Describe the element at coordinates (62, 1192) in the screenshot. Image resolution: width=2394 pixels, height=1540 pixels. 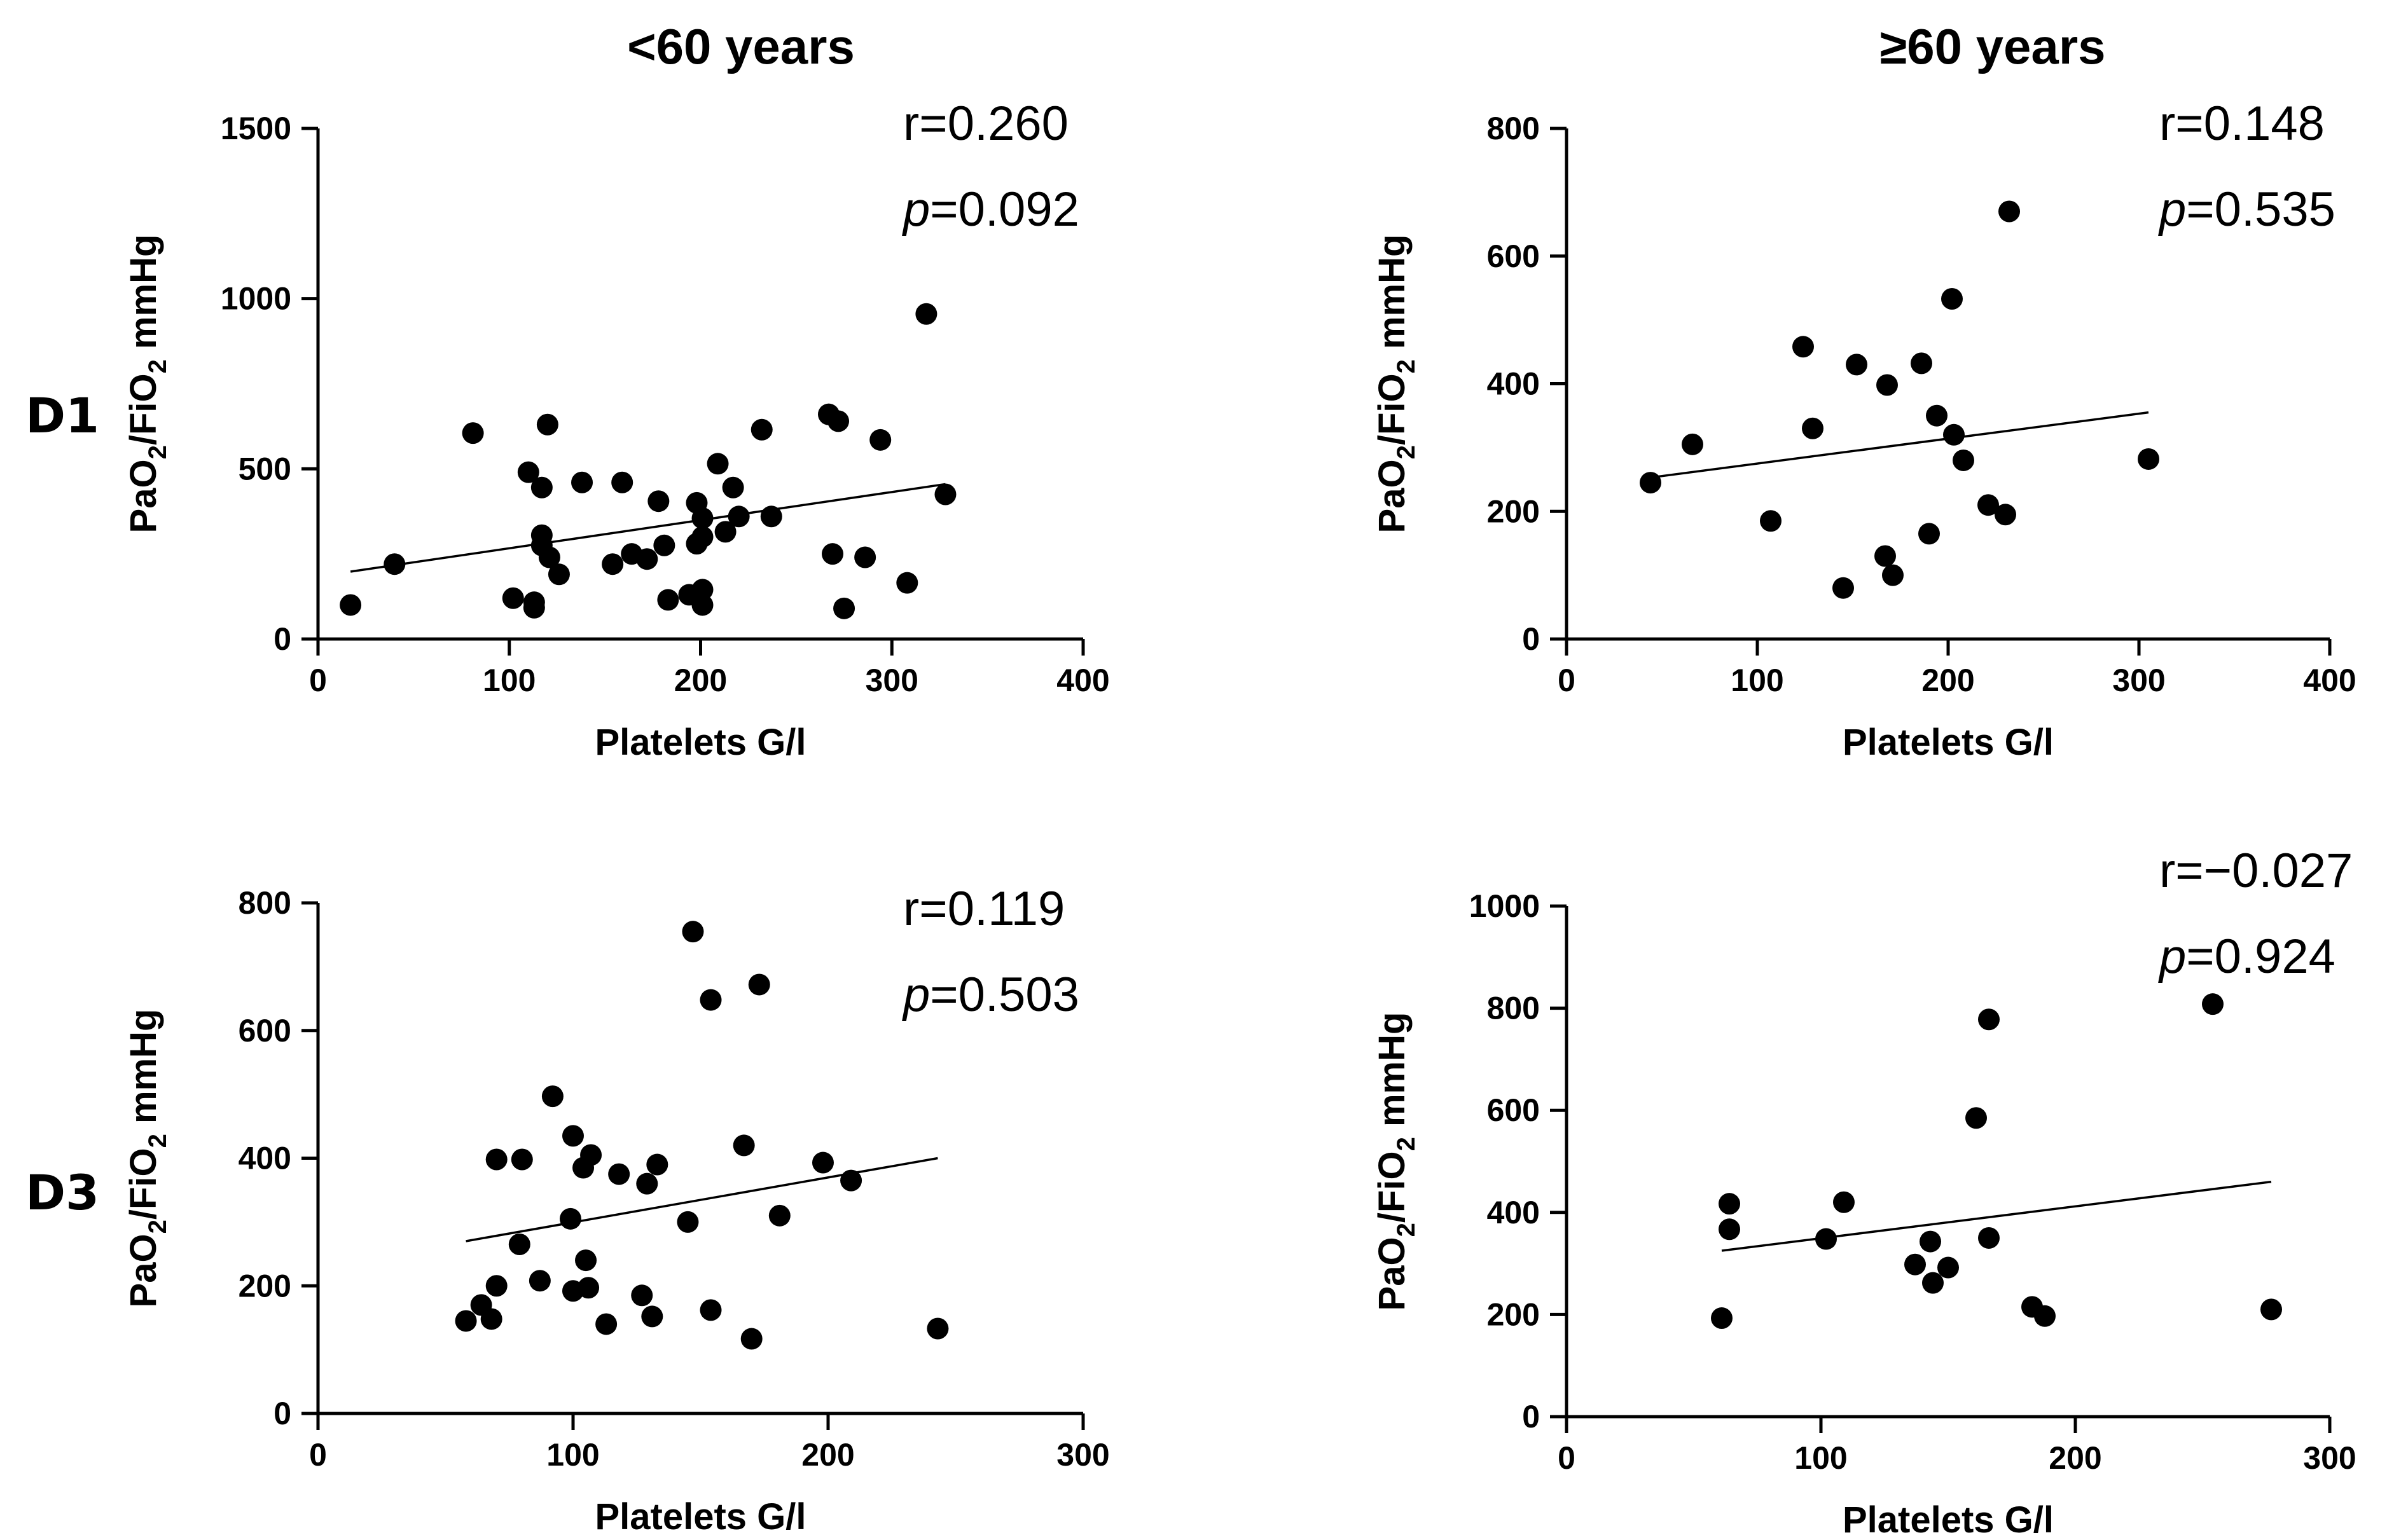
I see `row-label-d3: D3` at that location.